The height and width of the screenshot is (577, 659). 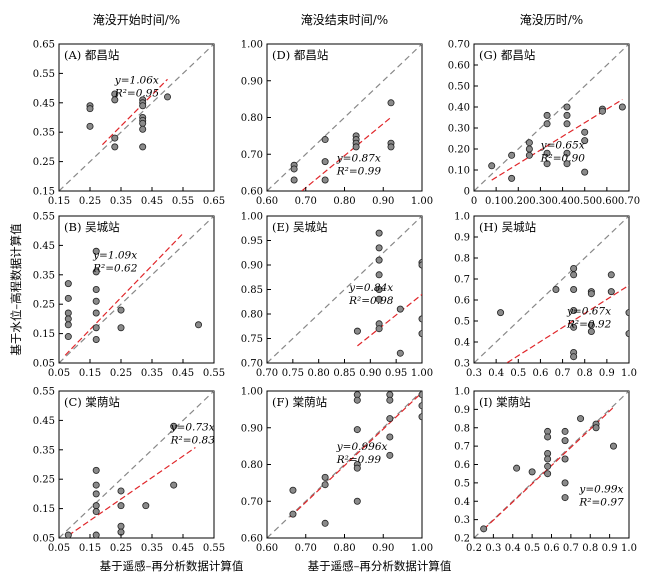 What do you see at coordinates (590, 548) in the screenshot?
I see `x-tick-label: 0.8` at bounding box center [590, 548].